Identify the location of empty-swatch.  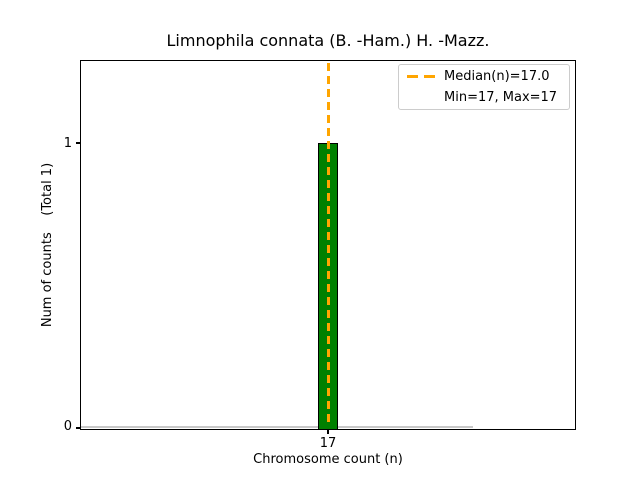
(421, 98).